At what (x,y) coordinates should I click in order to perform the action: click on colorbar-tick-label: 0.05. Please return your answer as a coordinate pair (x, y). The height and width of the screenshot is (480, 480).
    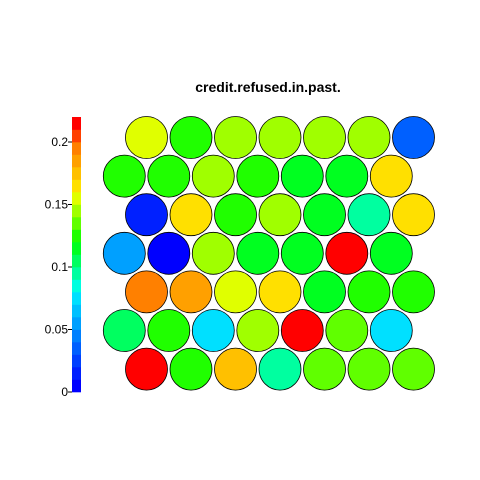
    Looking at the image, I should click on (57, 330).